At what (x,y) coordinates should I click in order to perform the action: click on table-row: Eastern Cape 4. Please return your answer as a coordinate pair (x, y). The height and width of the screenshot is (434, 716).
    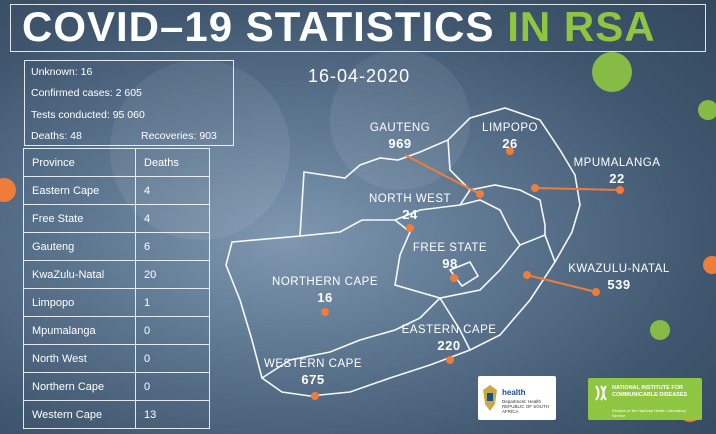
    Looking at the image, I should click on (116, 190).